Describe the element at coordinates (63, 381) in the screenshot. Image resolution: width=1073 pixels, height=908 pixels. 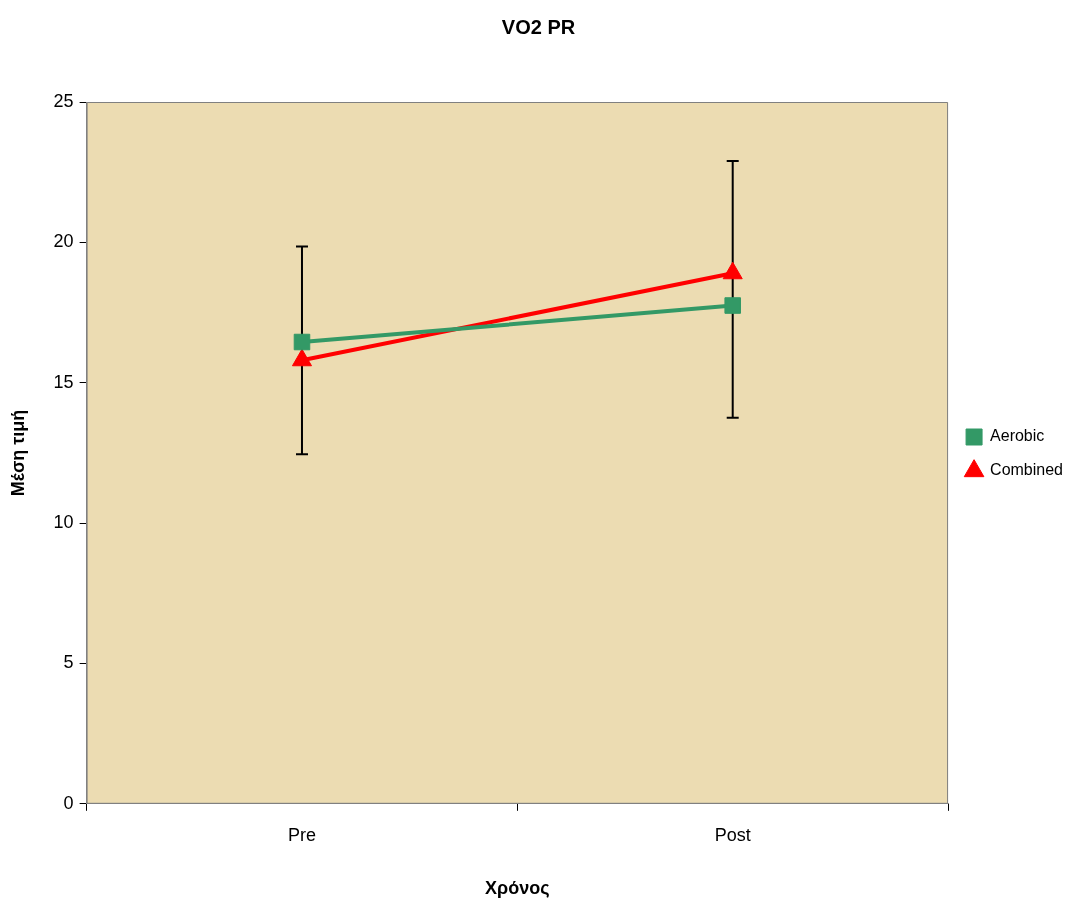
I see `y-tick-label: 15` at that location.